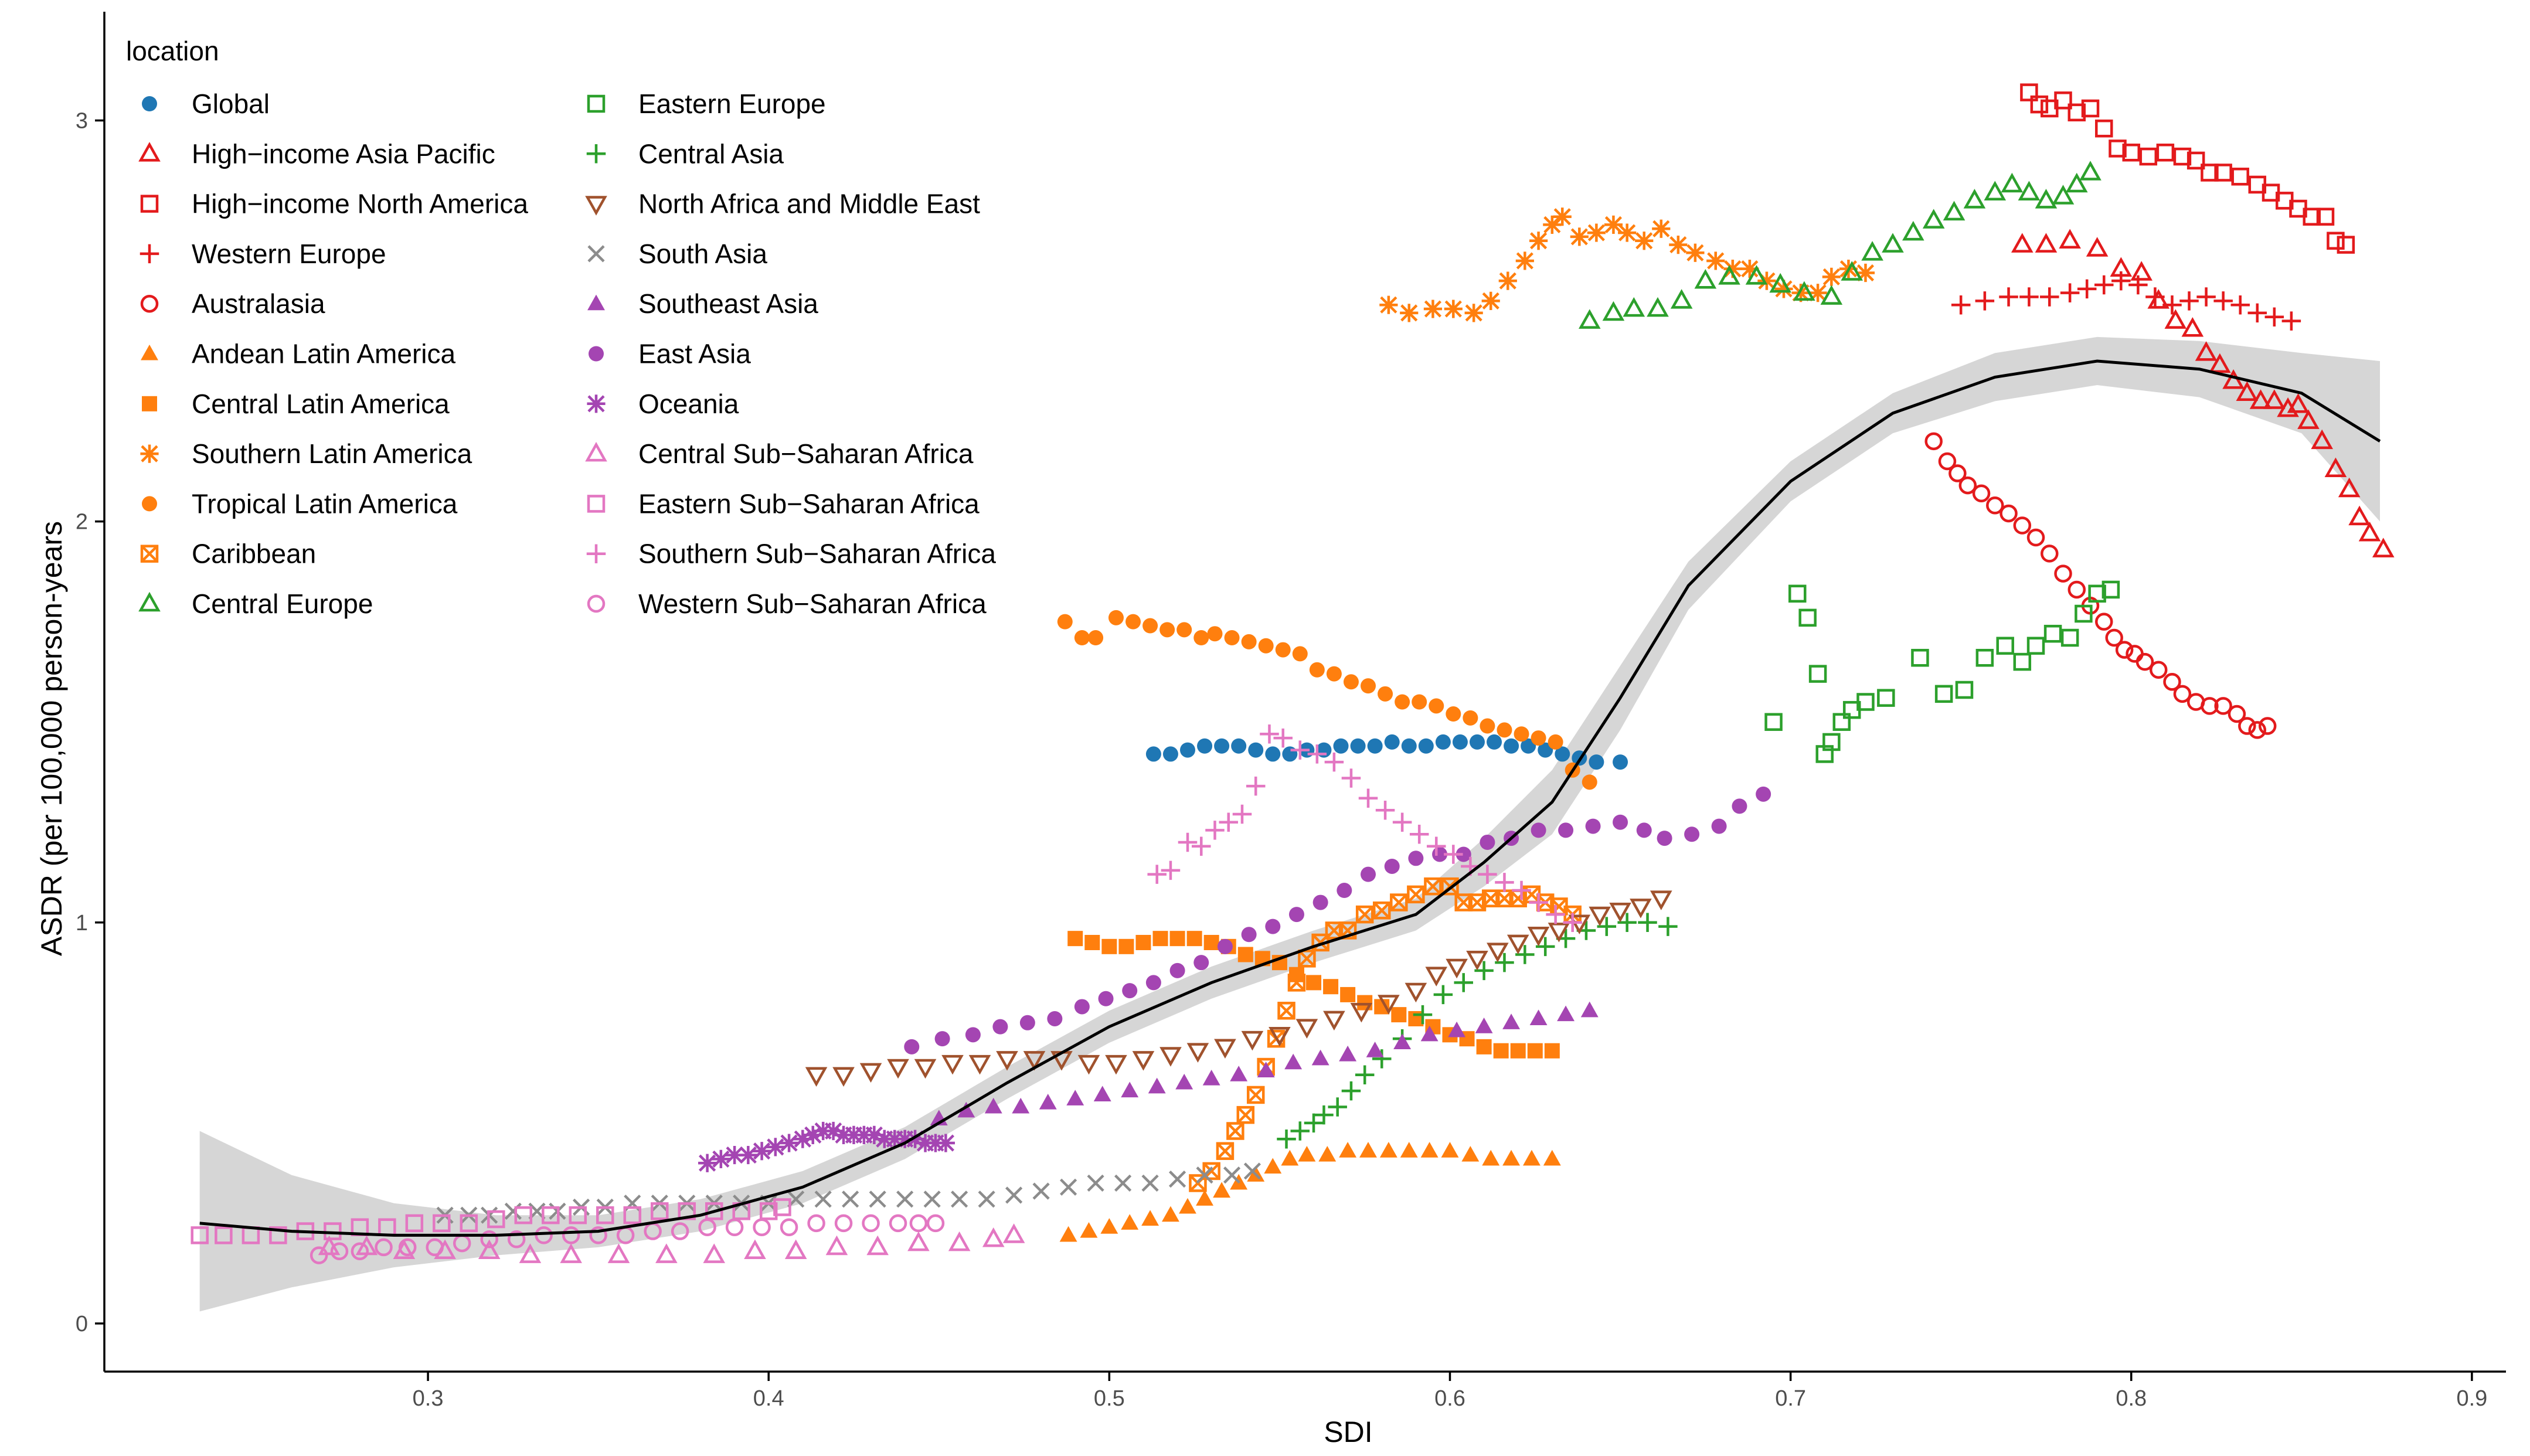  What do you see at coordinates (258, 303) in the screenshot?
I see `legend-label: Australasia` at bounding box center [258, 303].